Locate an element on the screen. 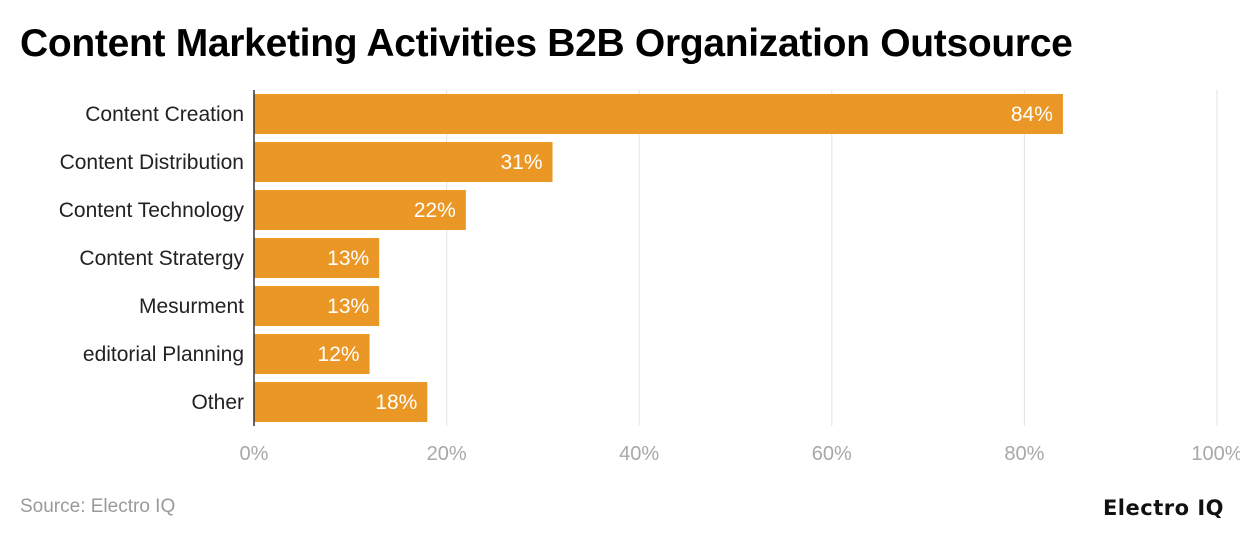  x-axis-ticks: 0% 20% 40% 60% 80% 100% is located at coordinates (740, 454).